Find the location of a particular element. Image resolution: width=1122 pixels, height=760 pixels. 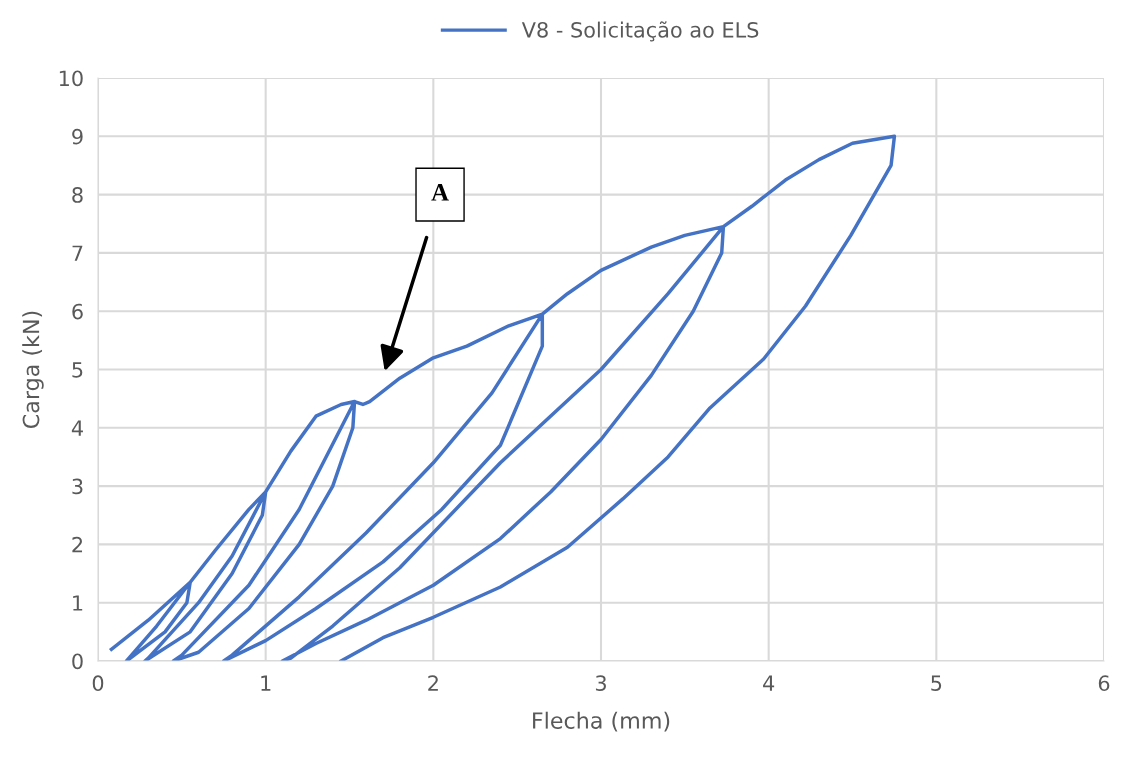

y-axis-title: Carga (kN) is located at coordinates (33, 370).